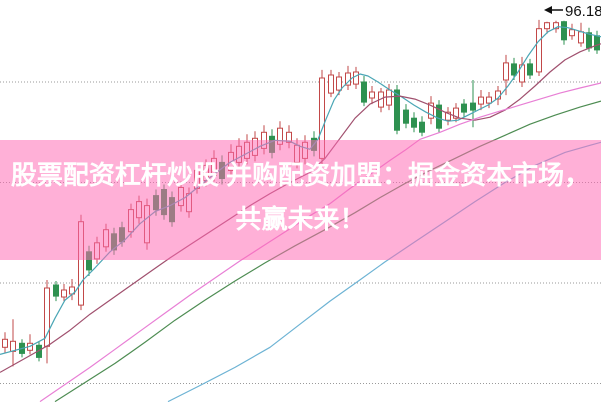 The height and width of the screenshot is (402, 601). Describe the element at coordinates (548, 10) in the screenshot. I see `price-arrow-icon` at that location.